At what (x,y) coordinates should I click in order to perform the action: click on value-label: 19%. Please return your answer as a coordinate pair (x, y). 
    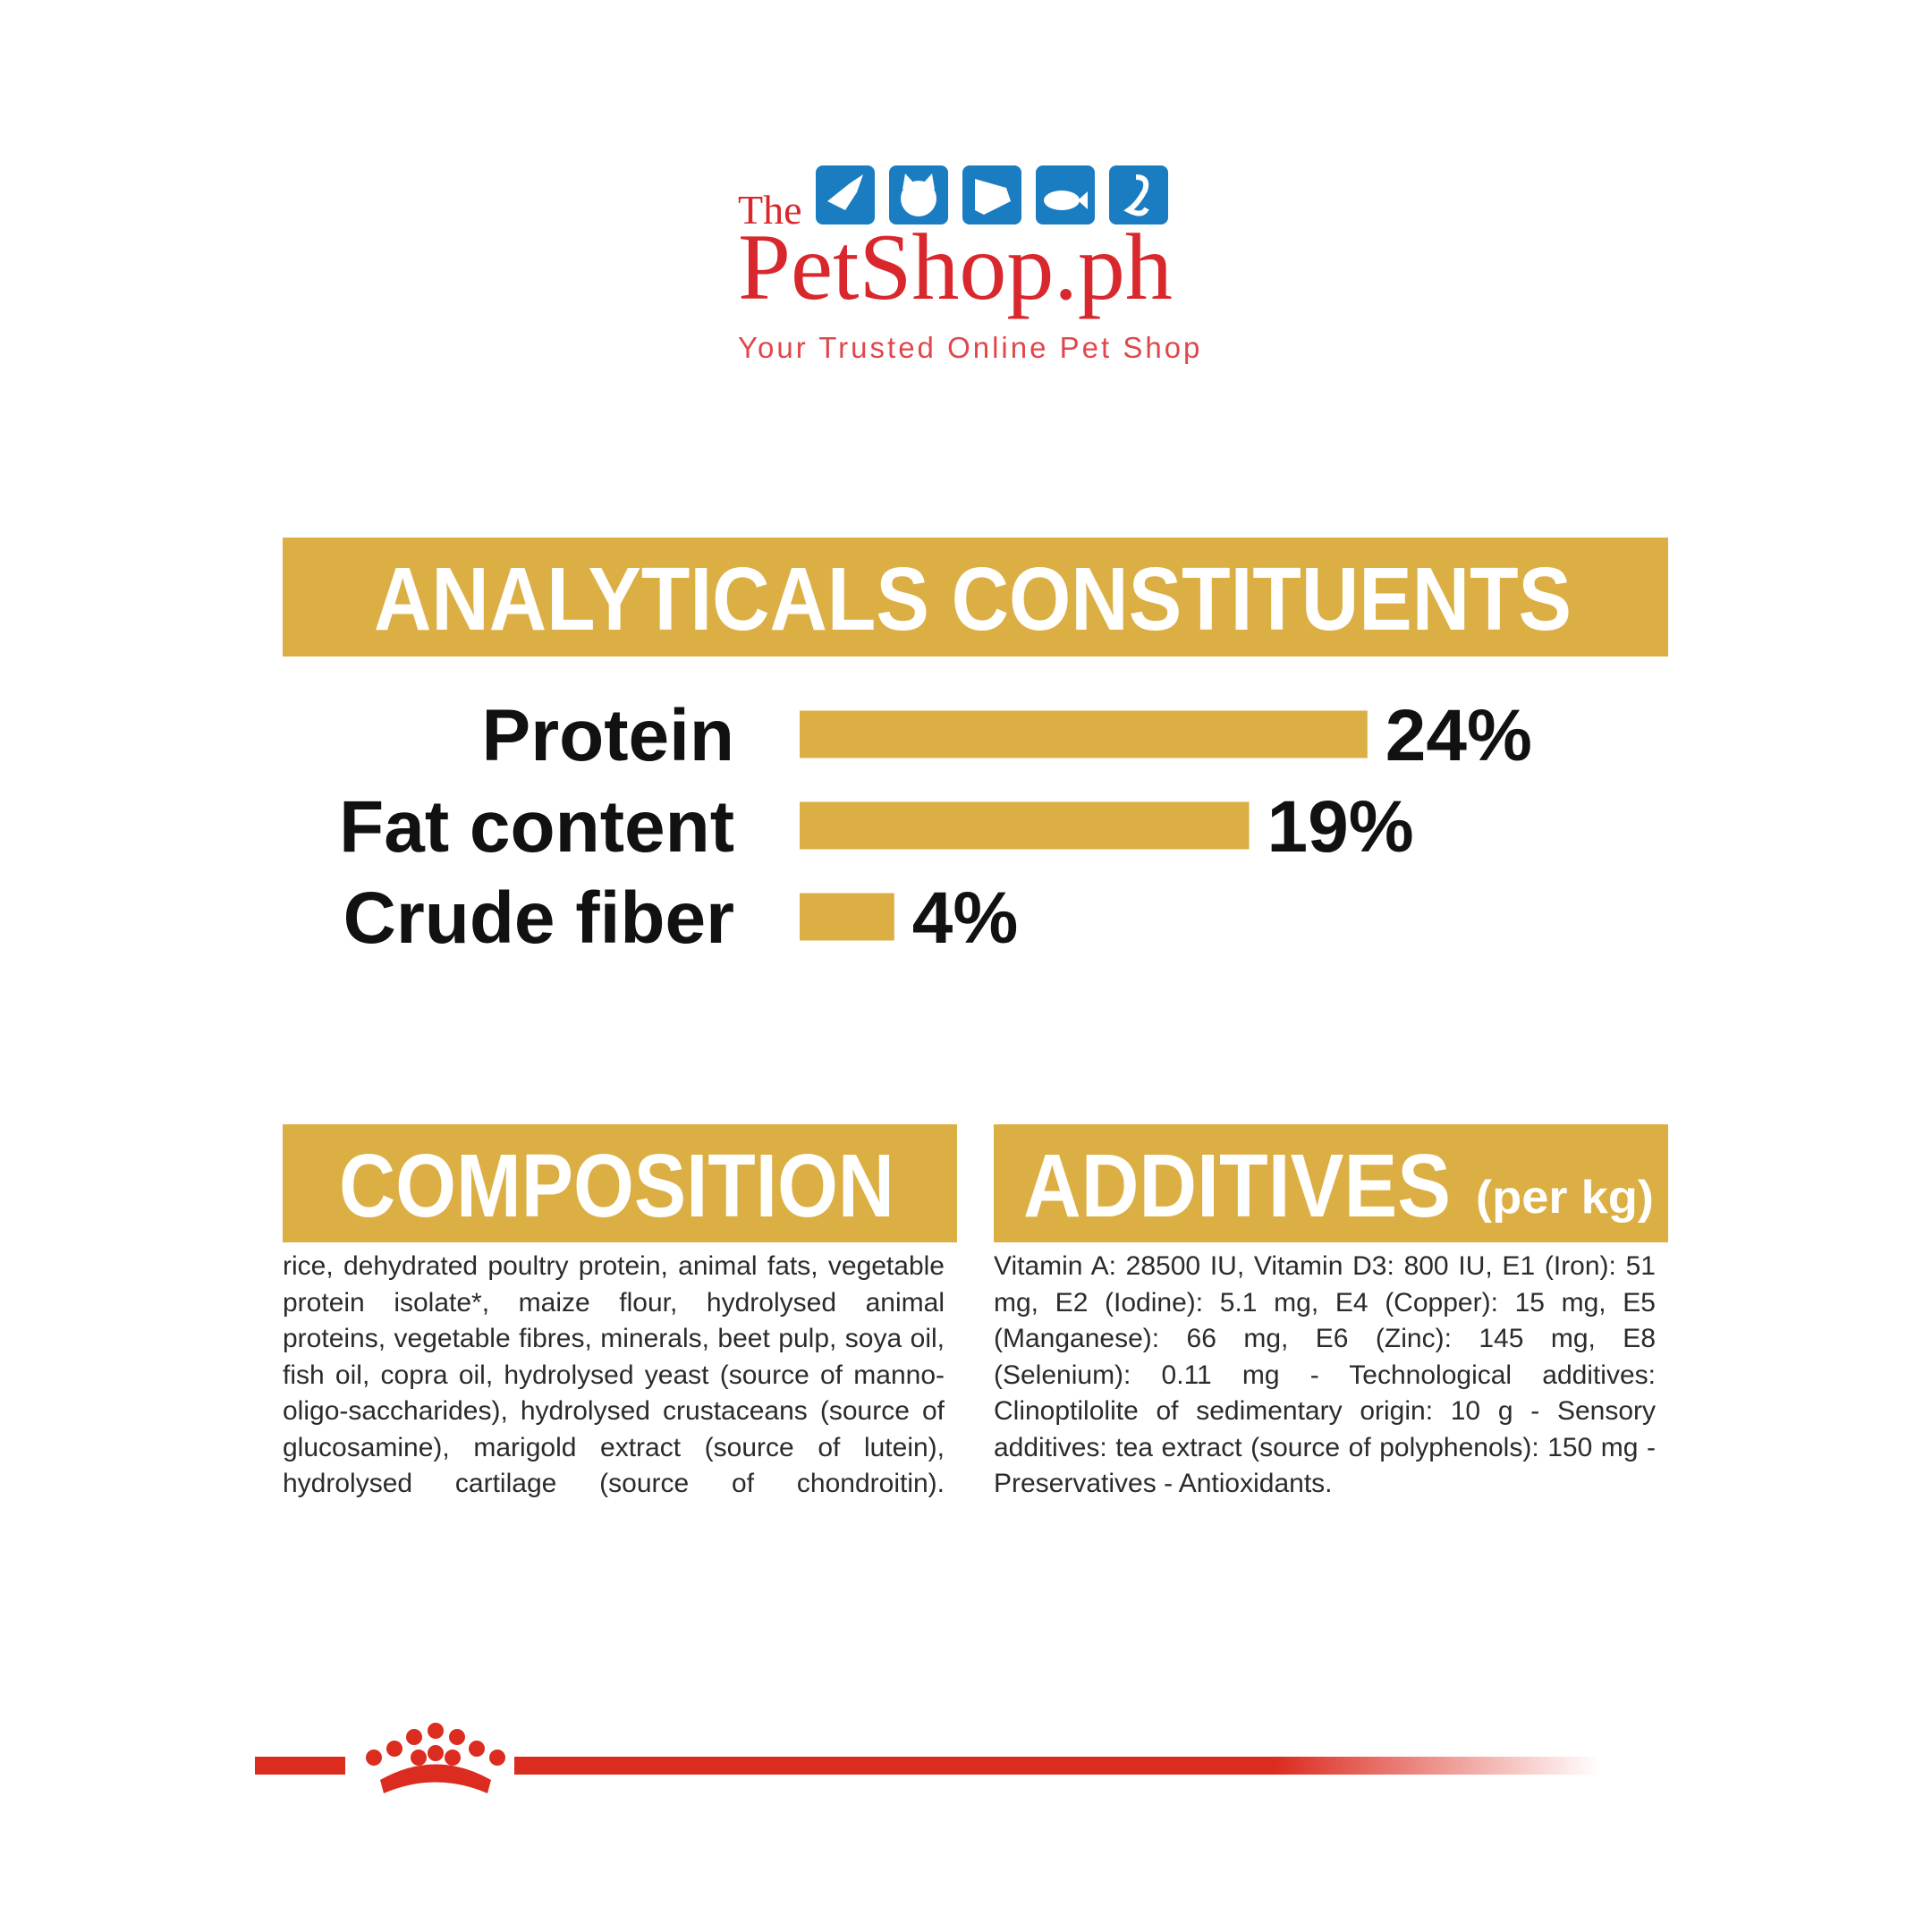
    Looking at the image, I should click on (1340, 827).